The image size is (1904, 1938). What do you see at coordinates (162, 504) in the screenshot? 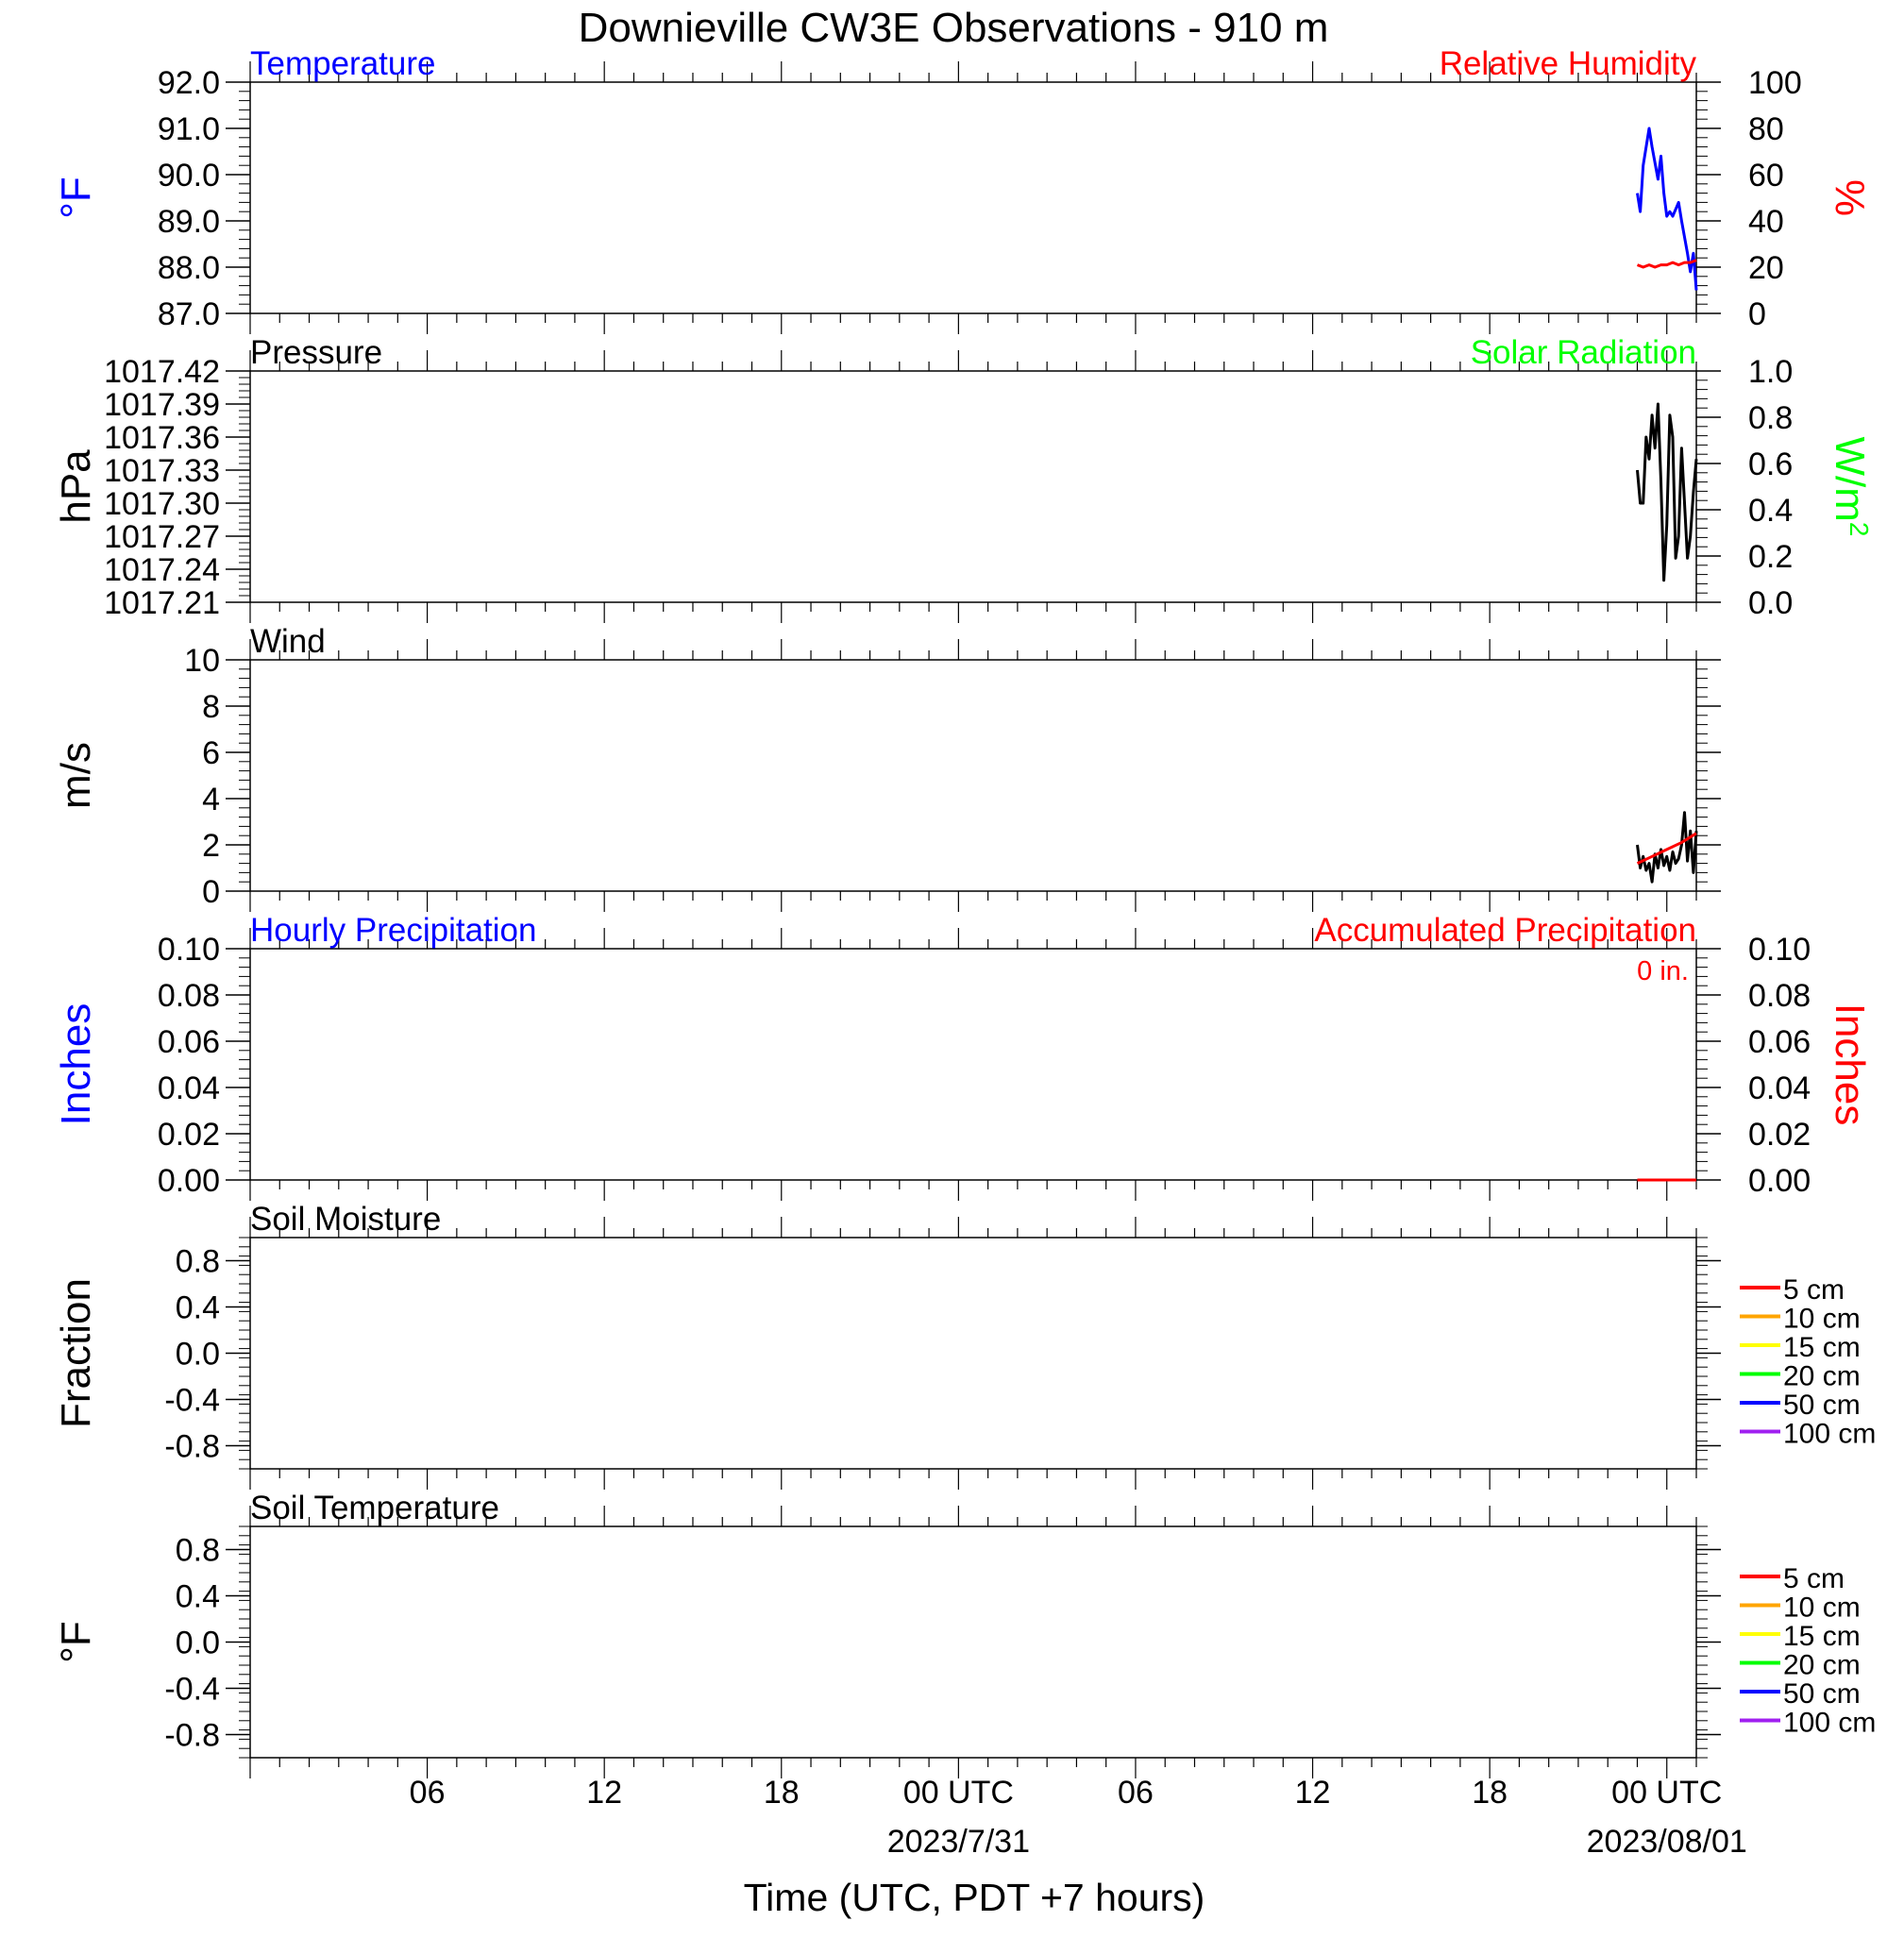
I see `y-tick-label-left: 1017.30` at bounding box center [162, 504].